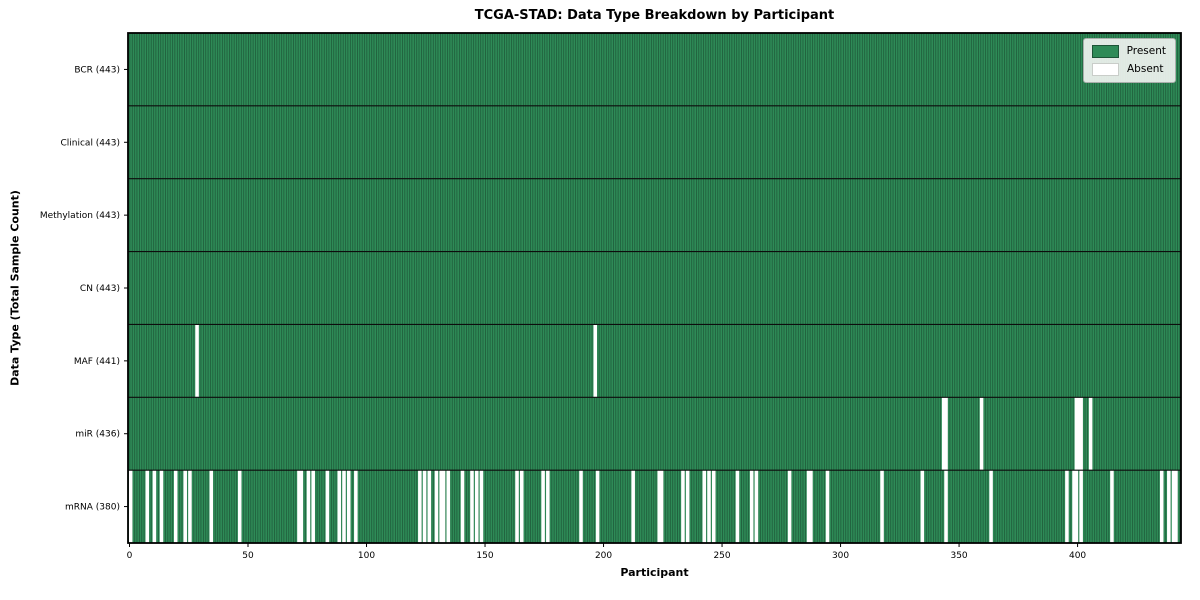 Image resolution: width=1200 pixels, height=600 pixels. I want to click on x-axis-label: Participant, so click(654, 572).